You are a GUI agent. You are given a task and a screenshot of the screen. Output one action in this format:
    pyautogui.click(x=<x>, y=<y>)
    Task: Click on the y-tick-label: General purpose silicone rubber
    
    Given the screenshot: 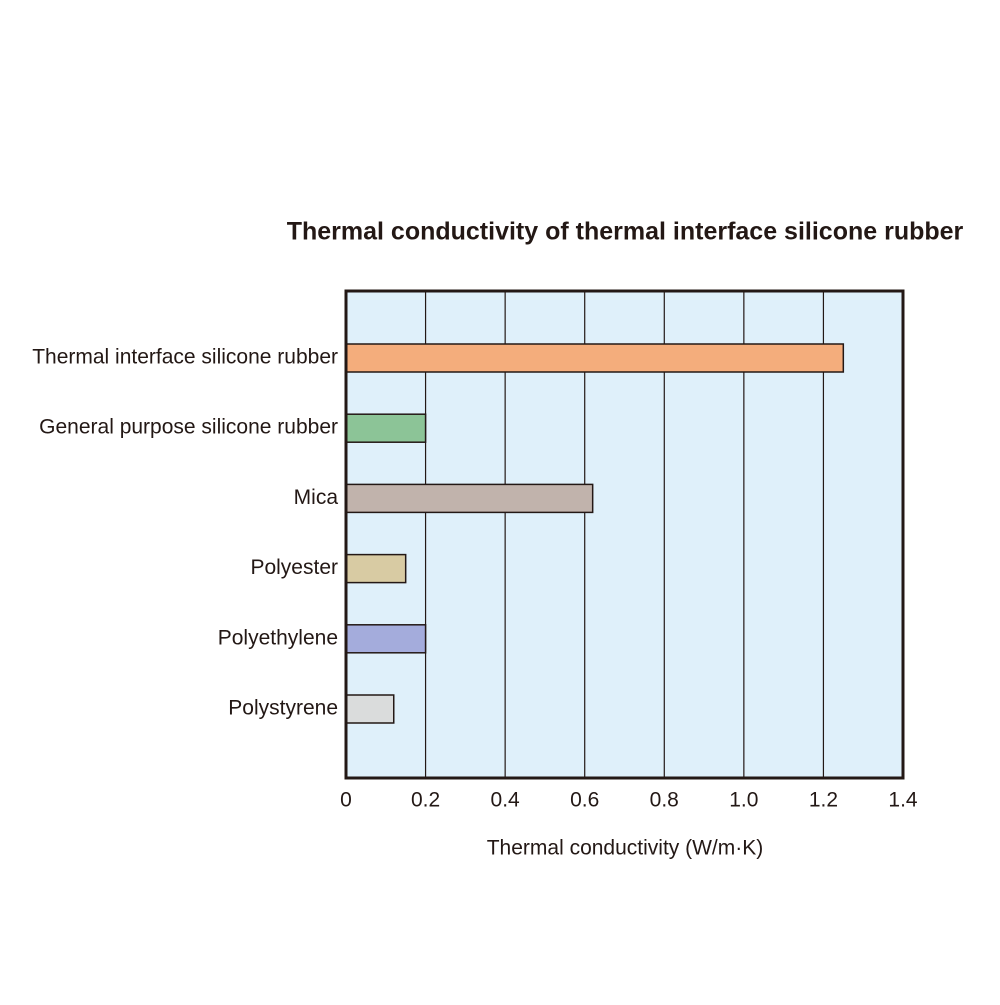 What is the action you would take?
    pyautogui.click(x=188, y=427)
    